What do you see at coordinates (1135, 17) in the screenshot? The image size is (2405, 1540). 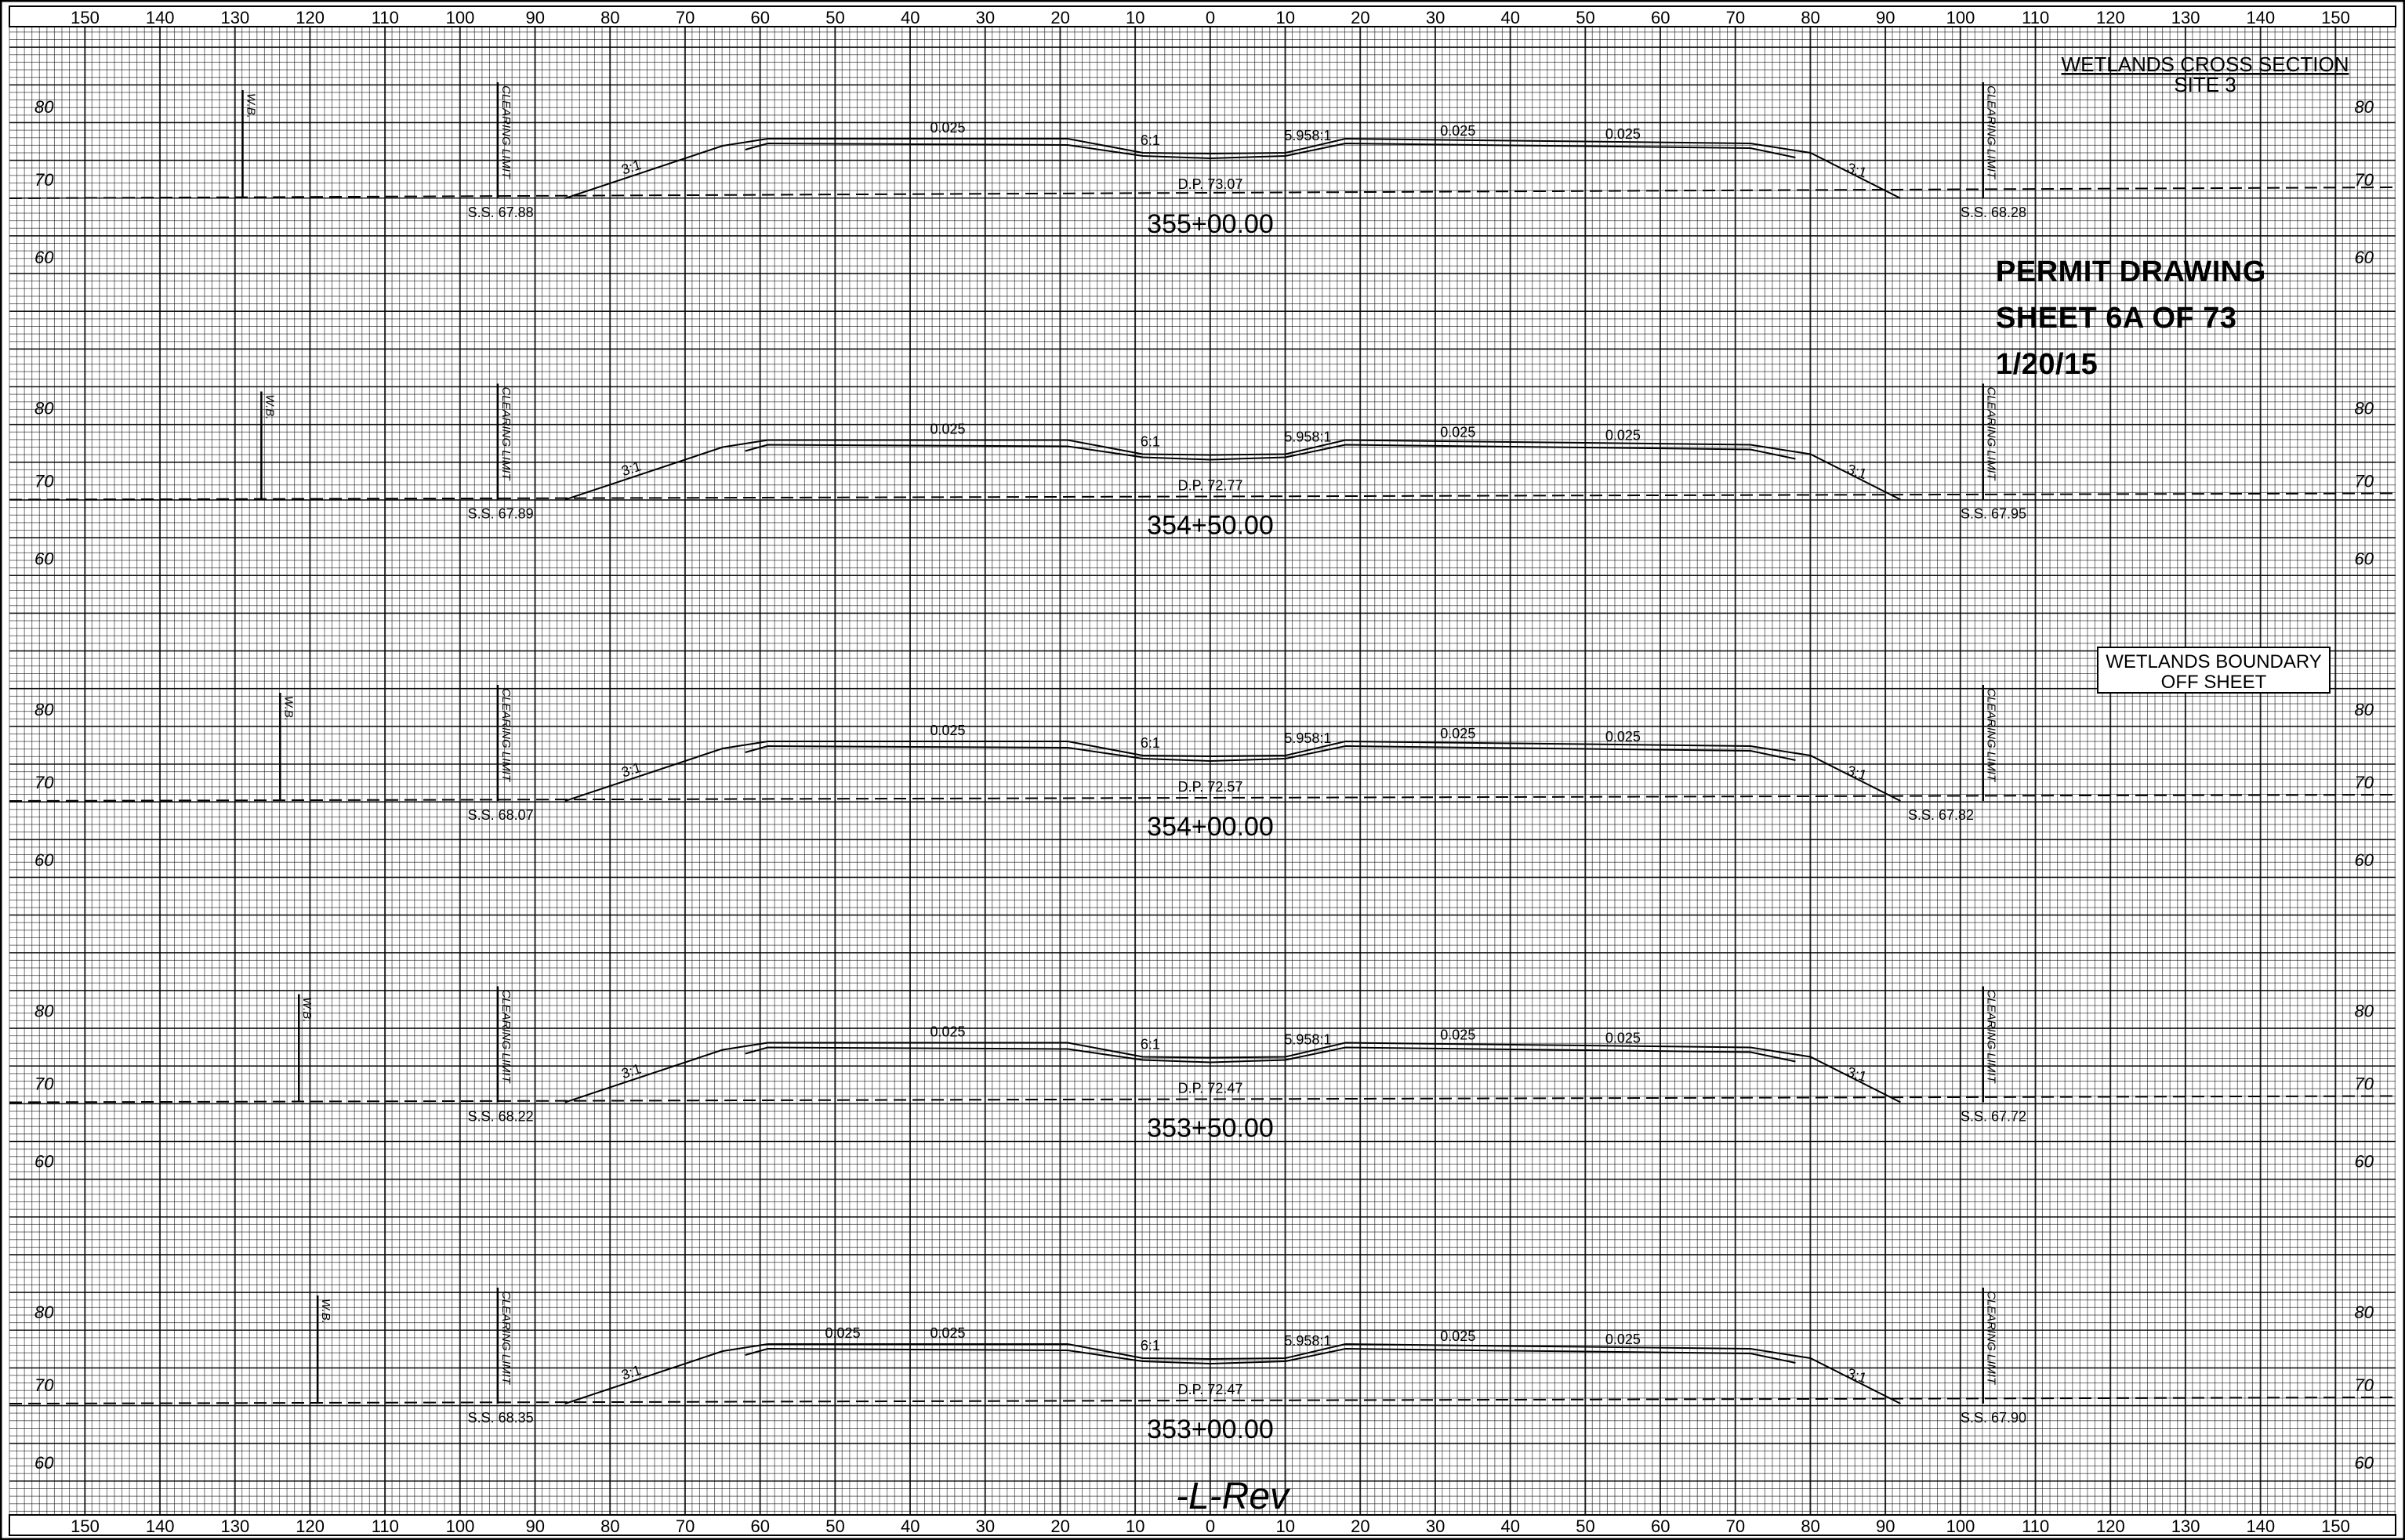 I see `x-axis-label: 10` at bounding box center [1135, 17].